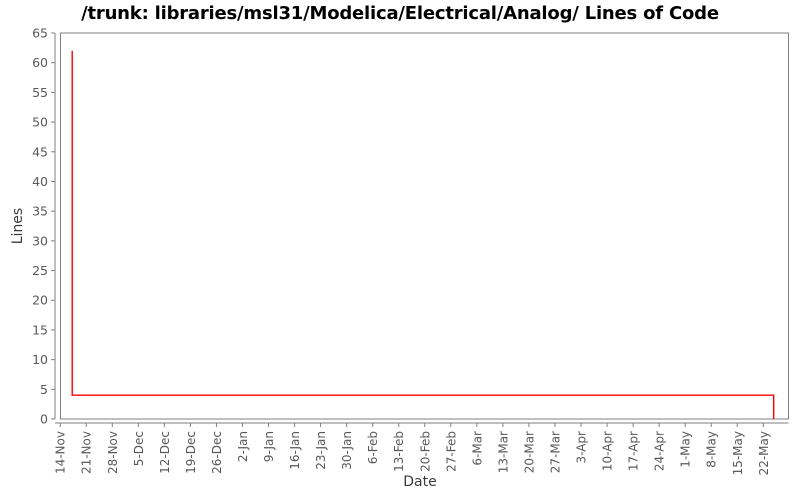 This screenshot has width=800, height=500. What do you see at coordinates (40, 181) in the screenshot?
I see `y-tick-label: 40` at bounding box center [40, 181].